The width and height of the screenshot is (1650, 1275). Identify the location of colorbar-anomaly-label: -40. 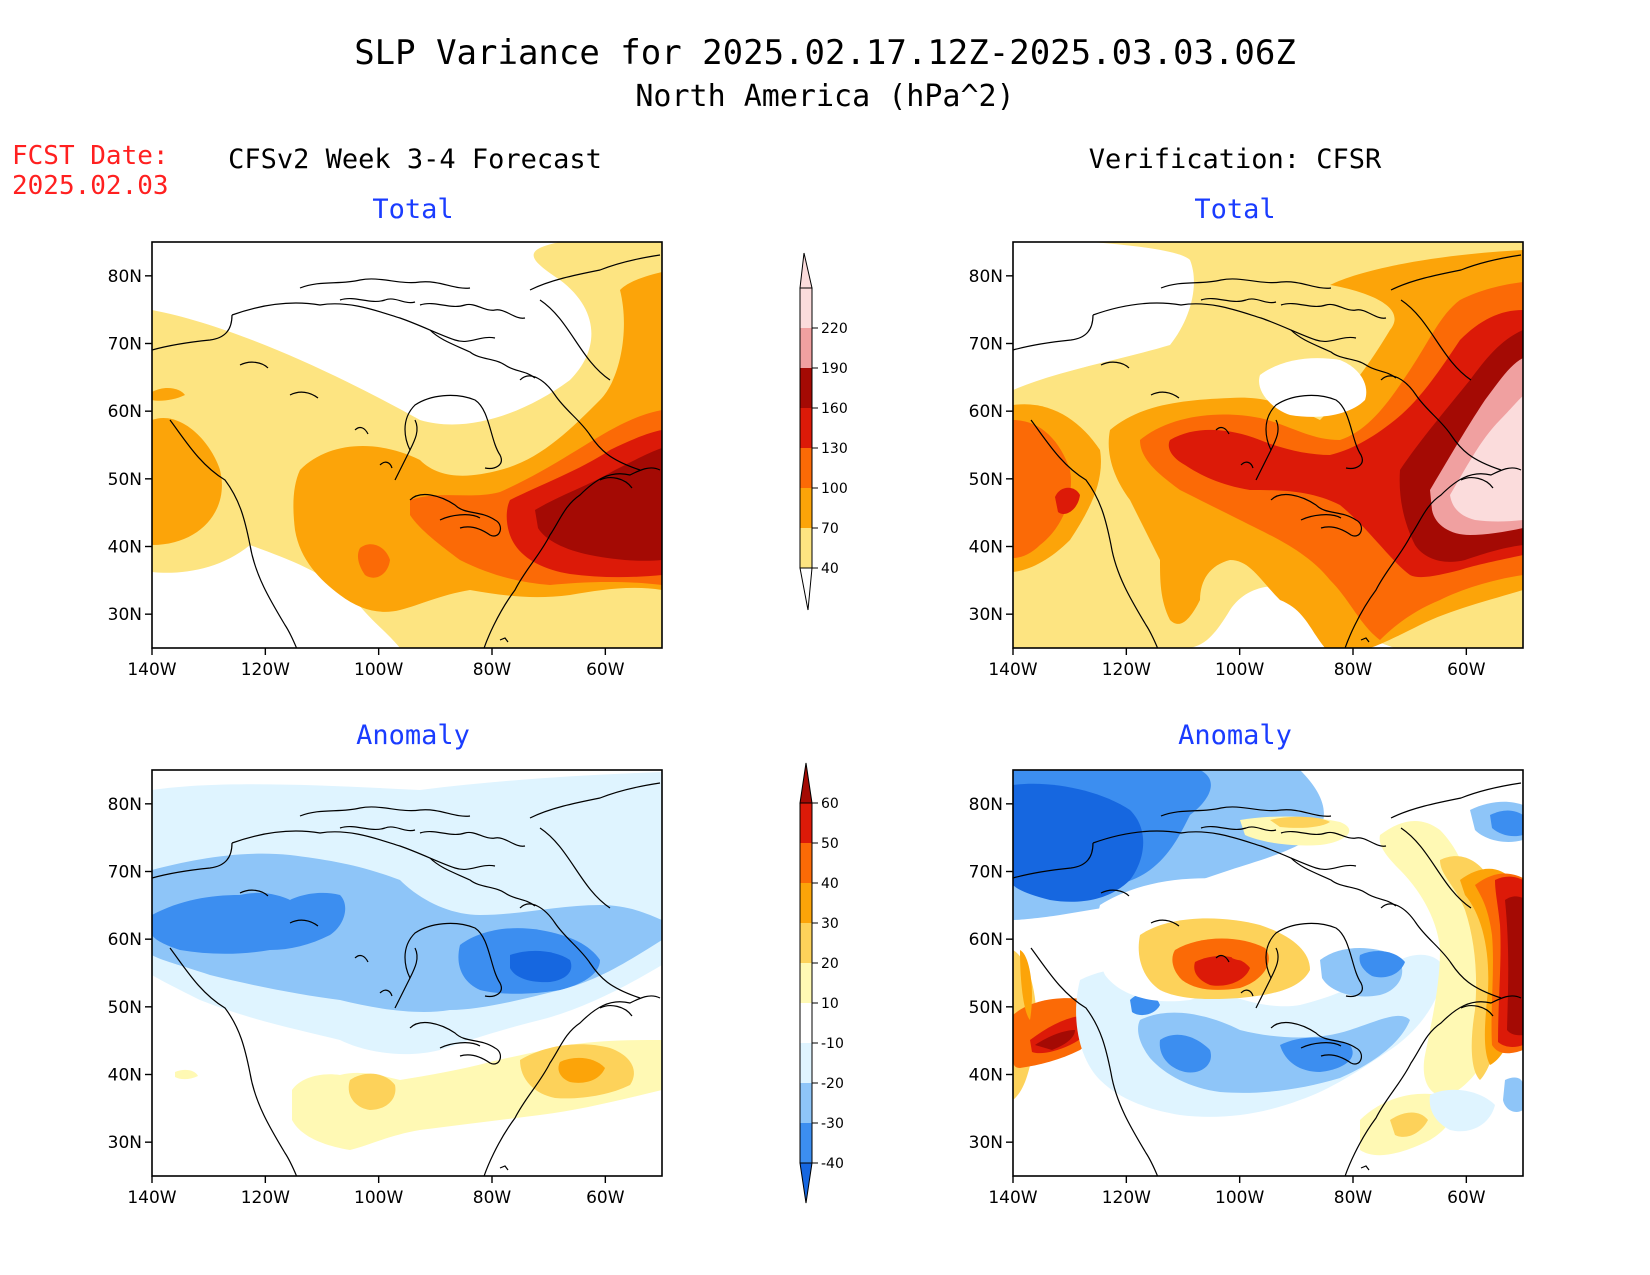
(832, 1164).